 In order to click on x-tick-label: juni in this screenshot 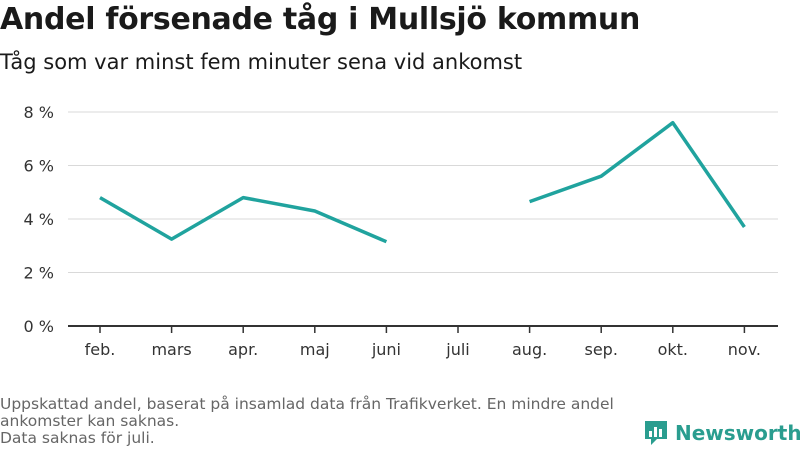, I will do `click(386, 349)`.